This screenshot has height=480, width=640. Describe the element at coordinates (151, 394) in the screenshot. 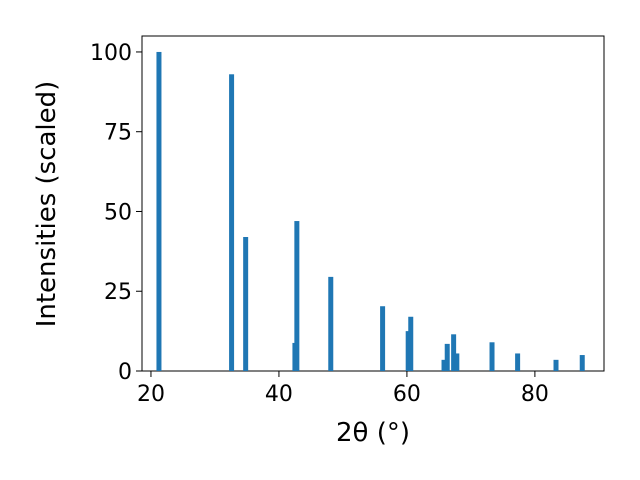

I see `x-tick-label: 20` at that location.